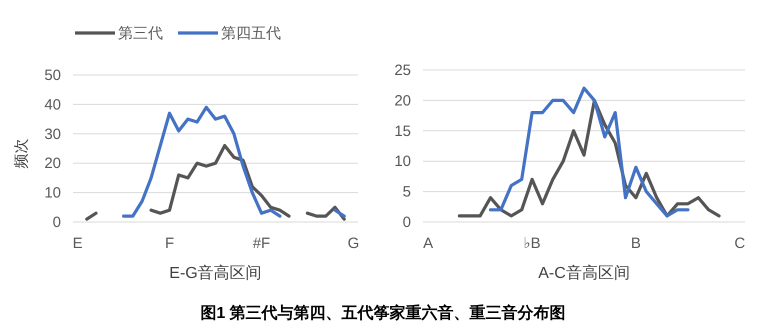  What do you see at coordinates (52, 134) in the screenshot?
I see `y-tick-label: 30` at bounding box center [52, 134].